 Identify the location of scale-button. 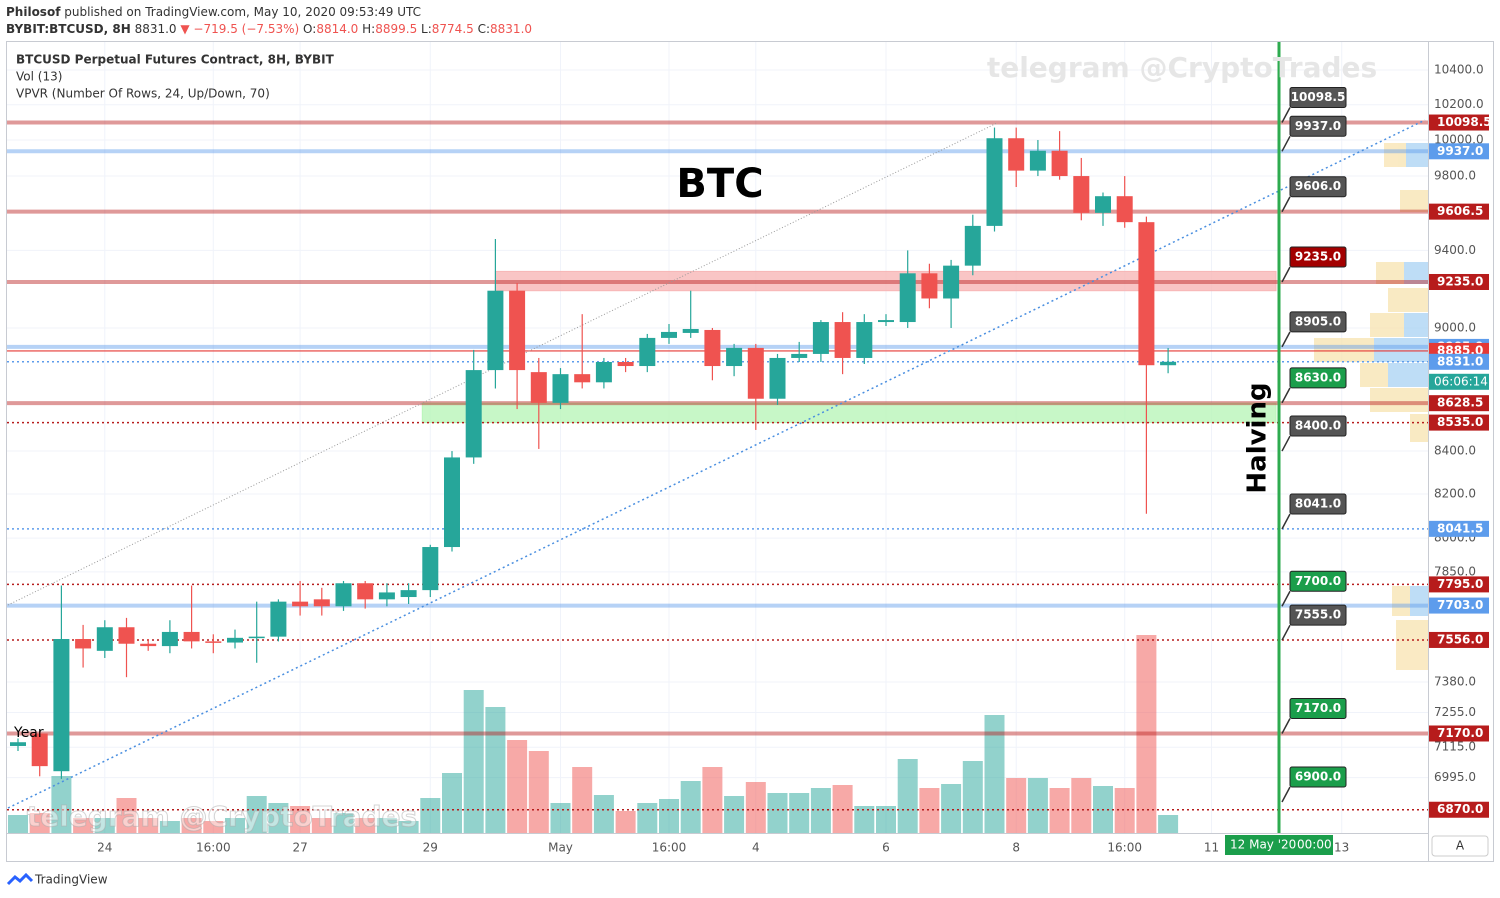
(1460, 846).